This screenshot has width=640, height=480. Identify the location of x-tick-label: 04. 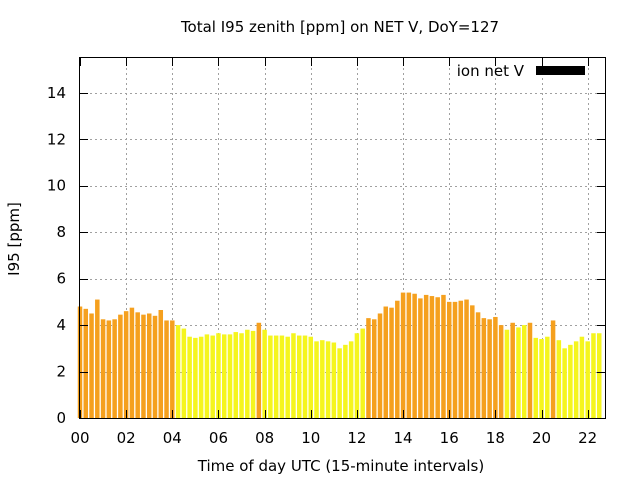
(172, 438).